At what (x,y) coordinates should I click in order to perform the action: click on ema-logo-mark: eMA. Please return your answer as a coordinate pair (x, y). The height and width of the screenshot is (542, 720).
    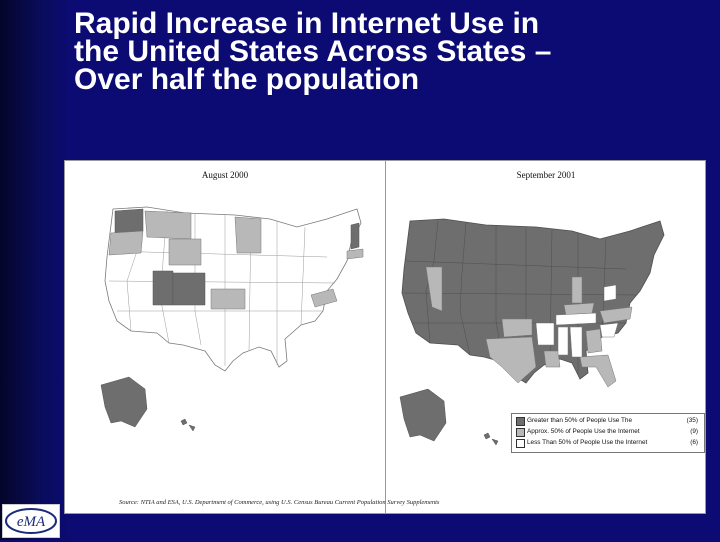
    Looking at the image, I should click on (31, 521).